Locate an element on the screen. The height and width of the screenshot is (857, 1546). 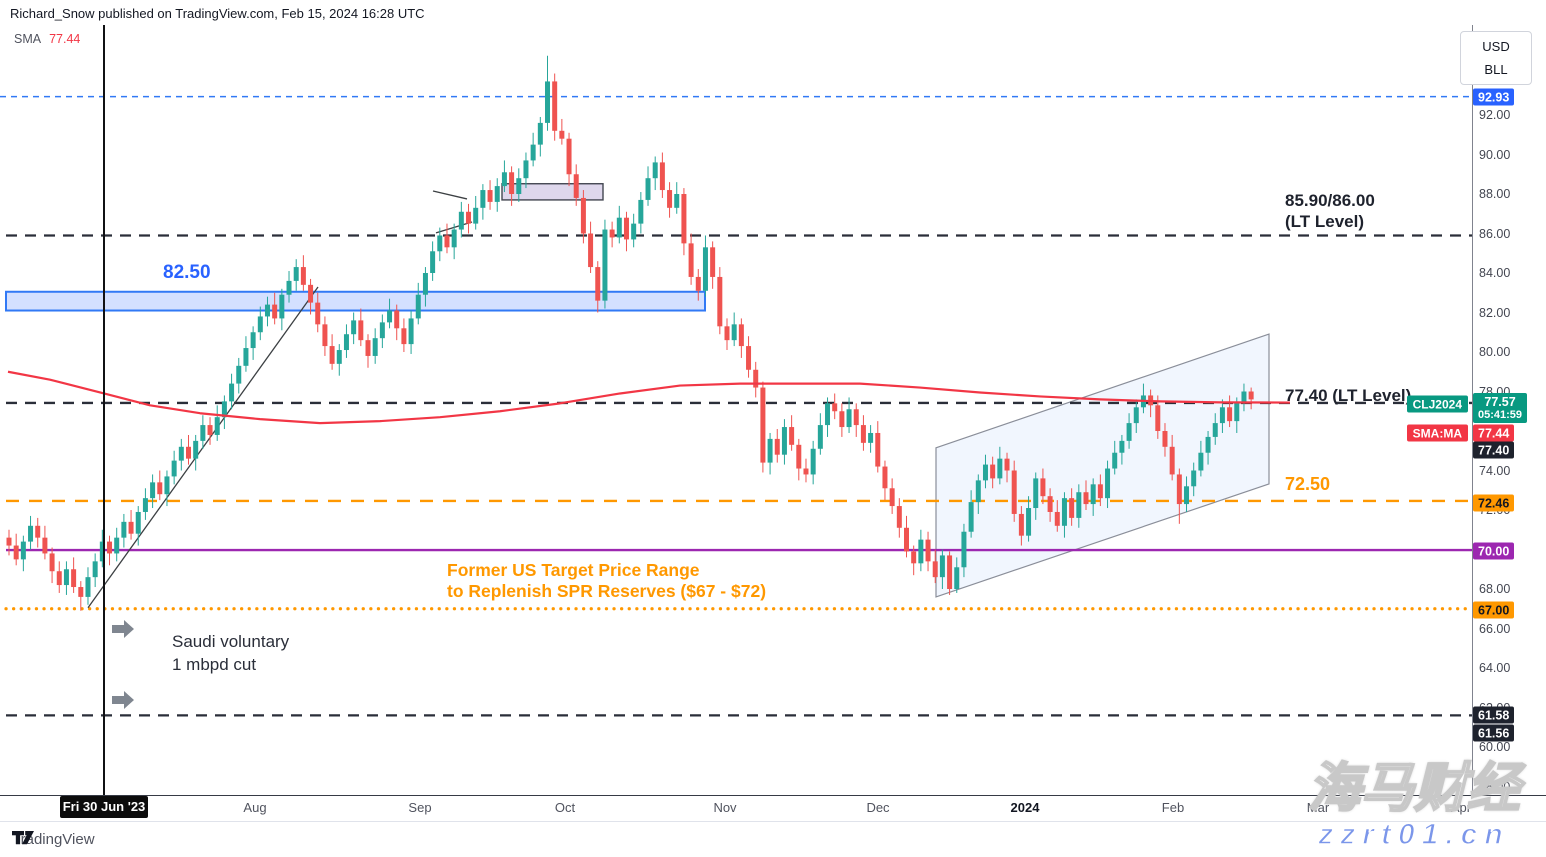
watermark-url-text: zzrt01.cn is located at coordinates (1414, 834).